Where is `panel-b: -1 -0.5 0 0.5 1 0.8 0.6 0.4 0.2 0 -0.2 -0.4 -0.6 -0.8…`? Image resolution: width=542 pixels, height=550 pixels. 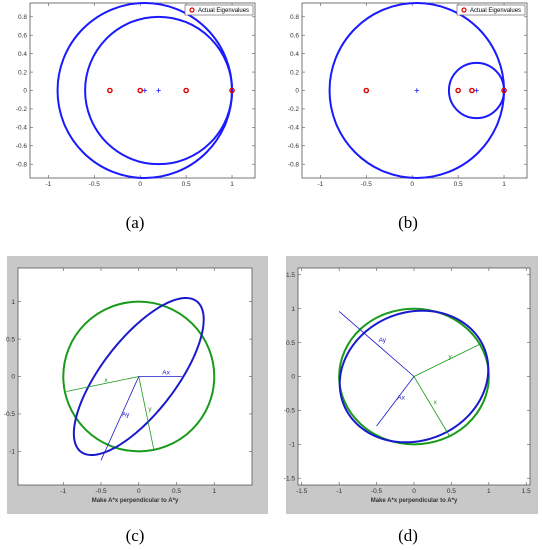 panel-b: -1 -0.5 0 0.5 1 0.8 0.6 0.4 0.2 0 -0.2 -0.4 -0.6 -0.8… is located at coordinates (408, 95).